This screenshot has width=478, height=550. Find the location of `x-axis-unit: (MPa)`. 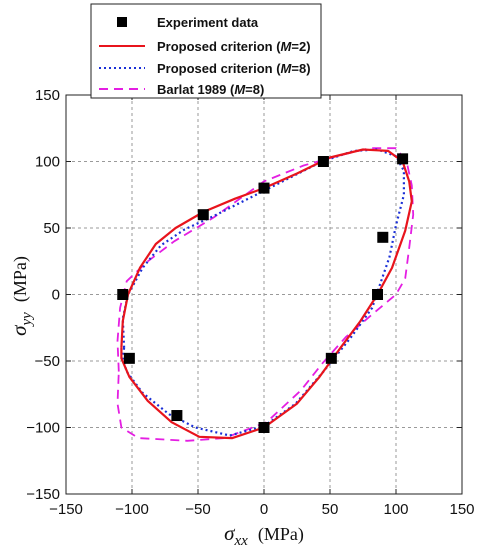

x-axis-unit: (MPa) is located at coordinates (281, 534).